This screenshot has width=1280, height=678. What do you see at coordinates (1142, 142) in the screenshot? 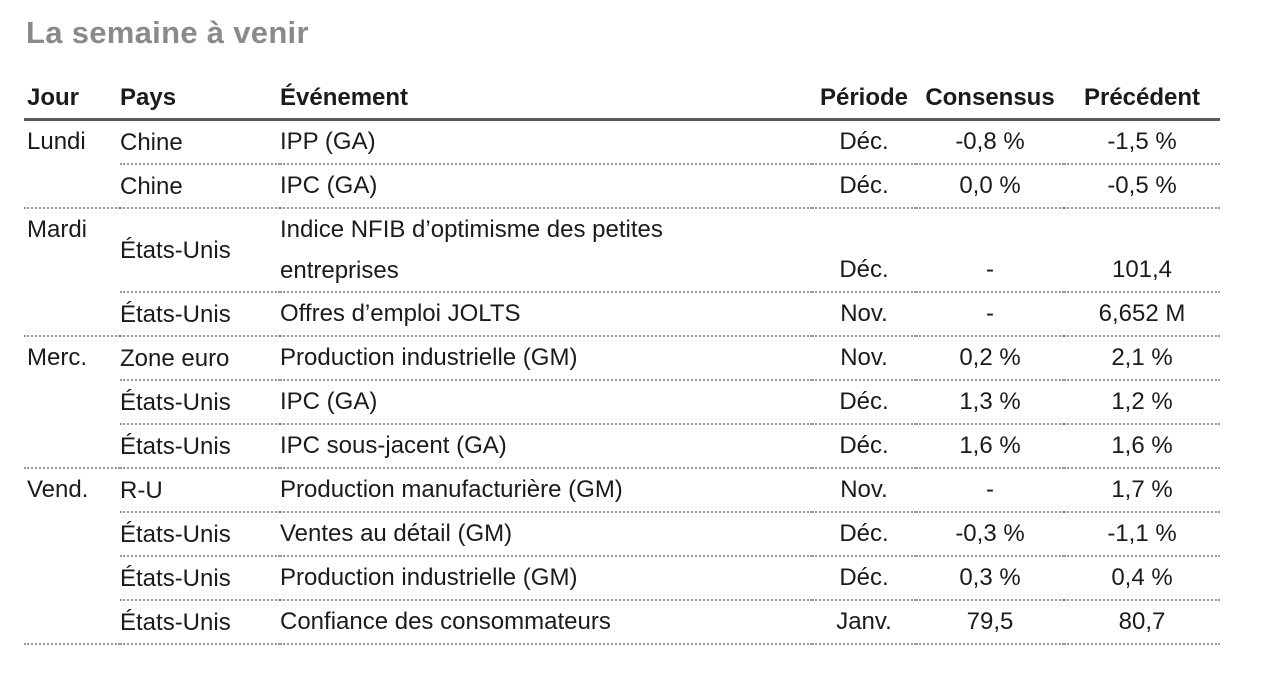
I see `cell-precedent: -1,5 %` at bounding box center [1142, 142].